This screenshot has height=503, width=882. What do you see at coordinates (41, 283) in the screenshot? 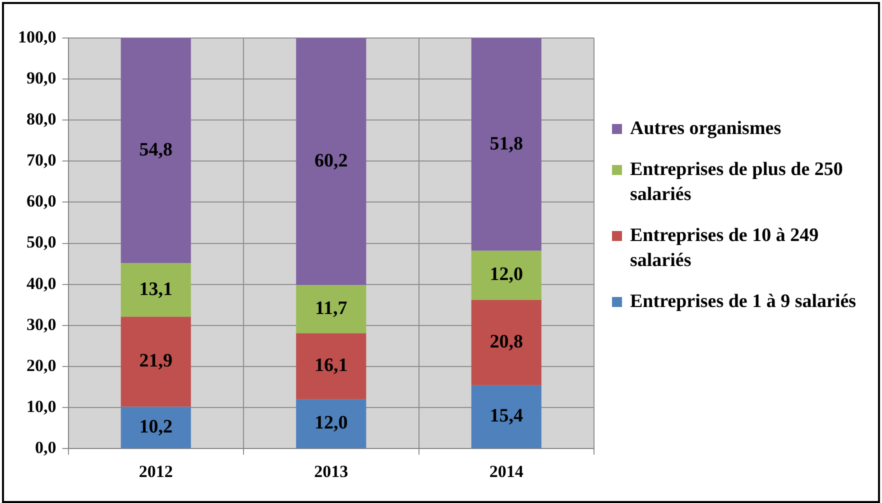
I see `y-tick-label: 40,0` at bounding box center [41, 283].